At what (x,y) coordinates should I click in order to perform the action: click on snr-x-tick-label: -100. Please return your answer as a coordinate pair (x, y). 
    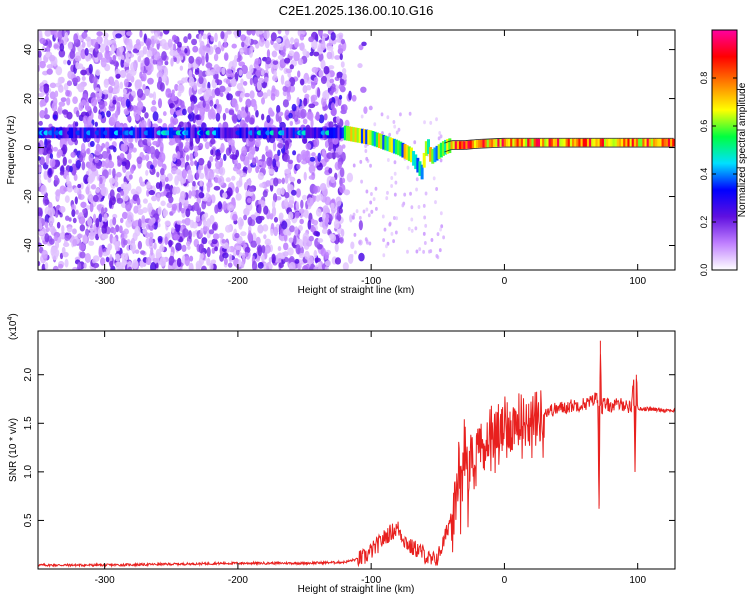
    Looking at the image, I should click on (371, 580).